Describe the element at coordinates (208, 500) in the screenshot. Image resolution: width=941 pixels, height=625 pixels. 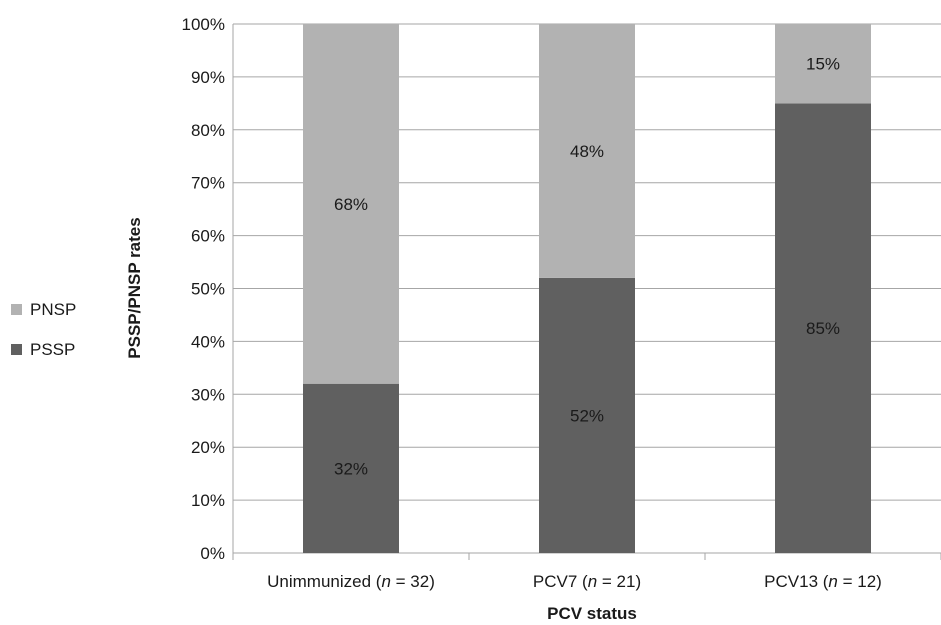
I see `y-tick-label: 10%` at that location.